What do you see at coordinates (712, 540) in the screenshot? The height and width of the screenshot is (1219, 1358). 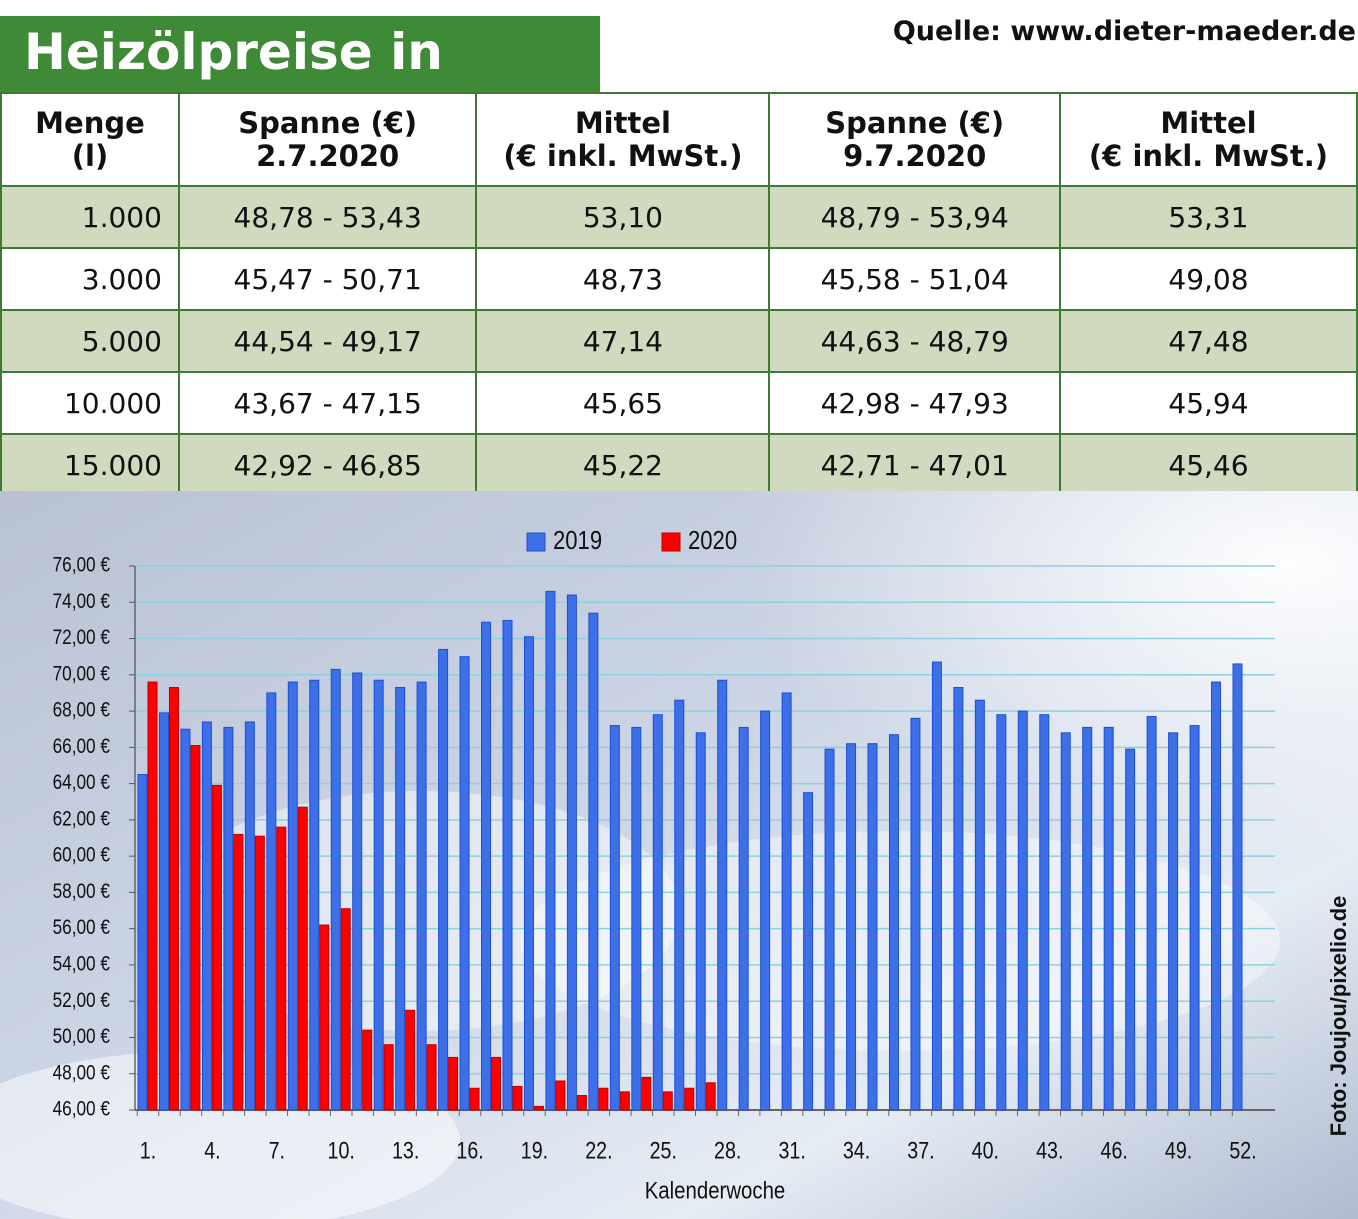 I see `legend-label: 2020` at bounding box center [712, 540].